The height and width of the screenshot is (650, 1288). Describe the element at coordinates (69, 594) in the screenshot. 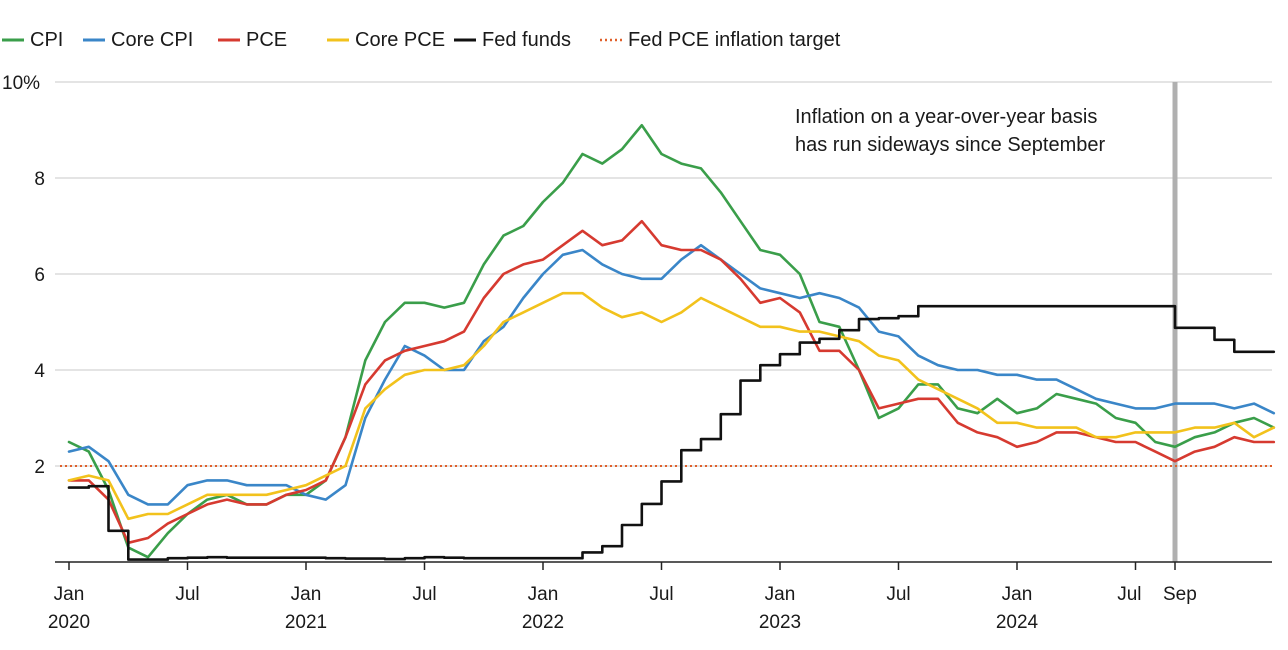

I see `x-tick-label-2020-01: Jan` at that location.